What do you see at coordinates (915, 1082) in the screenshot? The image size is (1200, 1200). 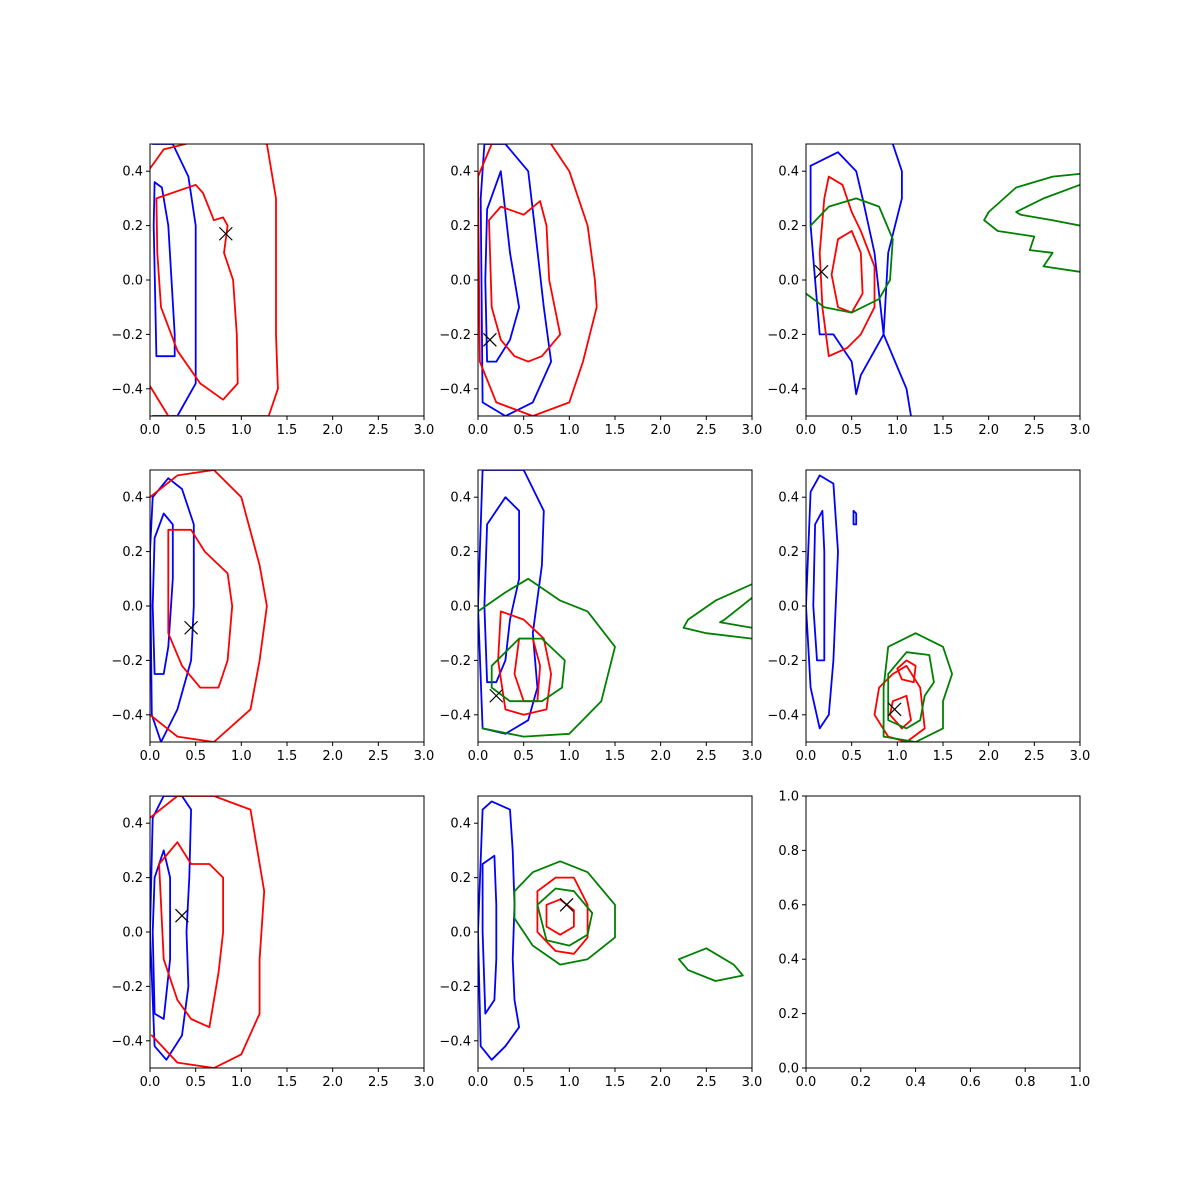 I see `x-tick-label: 0.4` at bounding box center [915, 1082].